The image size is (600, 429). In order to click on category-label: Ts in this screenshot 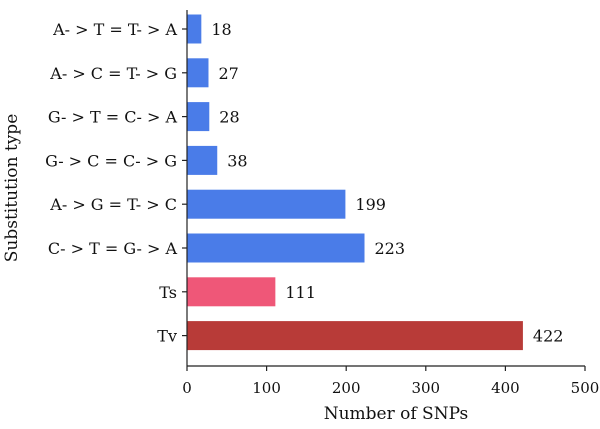, I will do `click(168, 292)`.